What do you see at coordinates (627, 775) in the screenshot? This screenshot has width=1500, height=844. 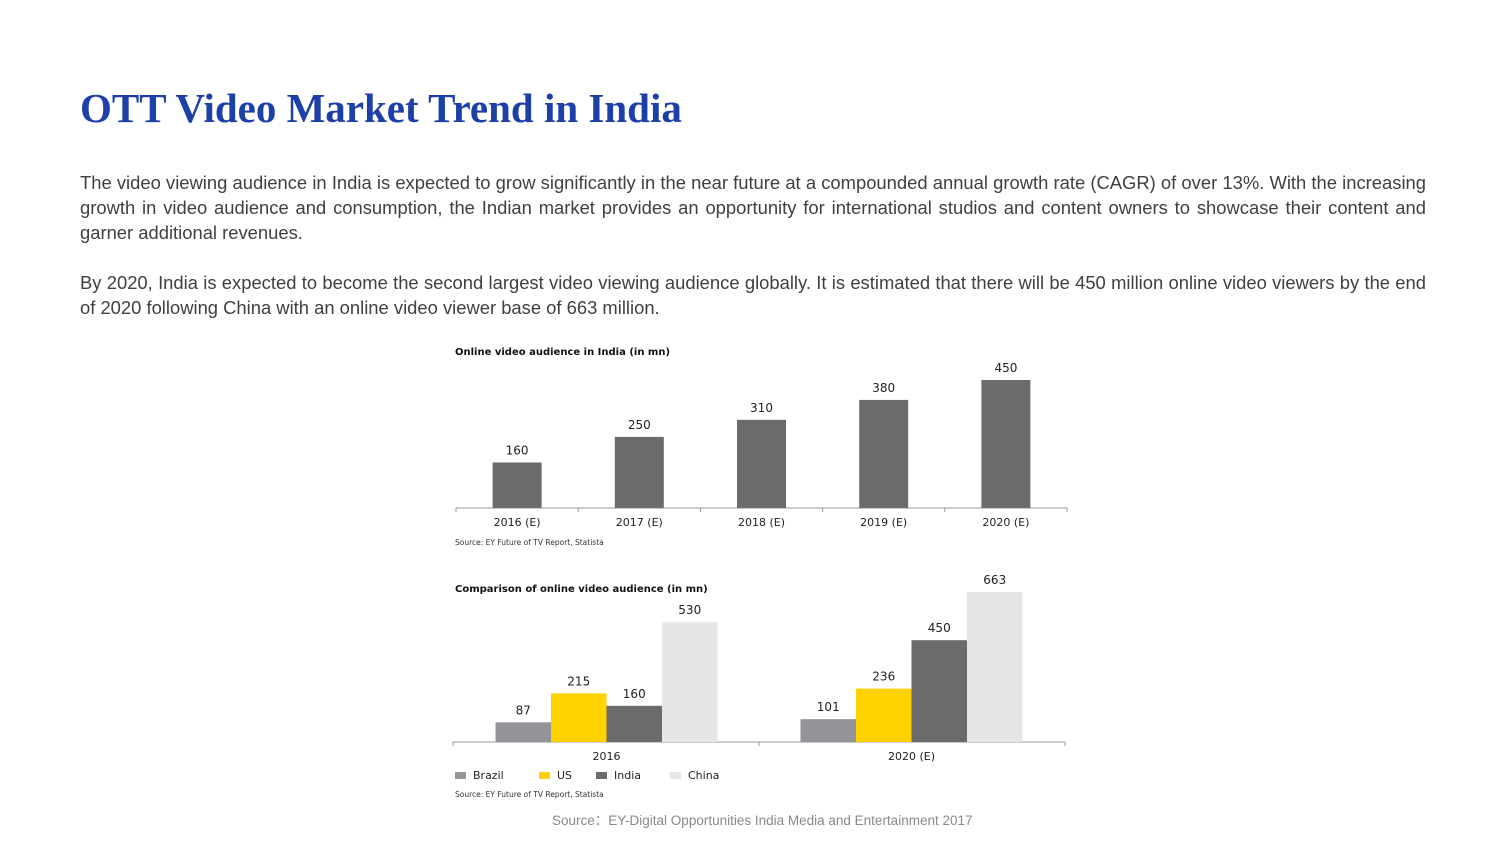 I see `legend-label-india: India` at bounding box center [627, 775].